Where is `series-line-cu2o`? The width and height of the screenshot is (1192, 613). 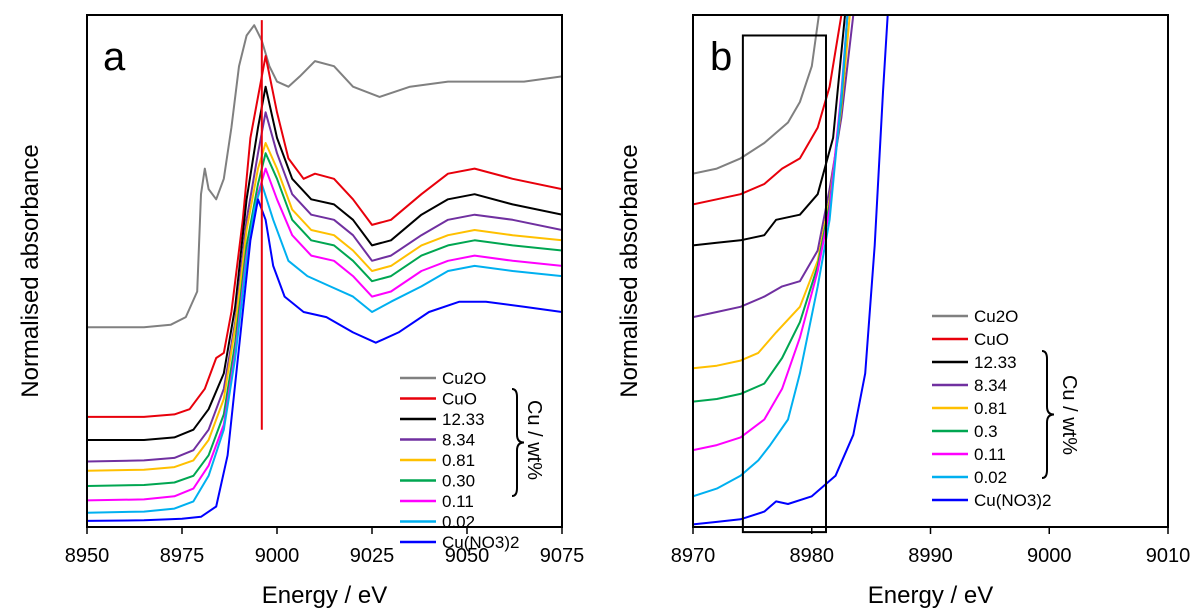 series-line-cu2o is located at coordinates (756, 95).